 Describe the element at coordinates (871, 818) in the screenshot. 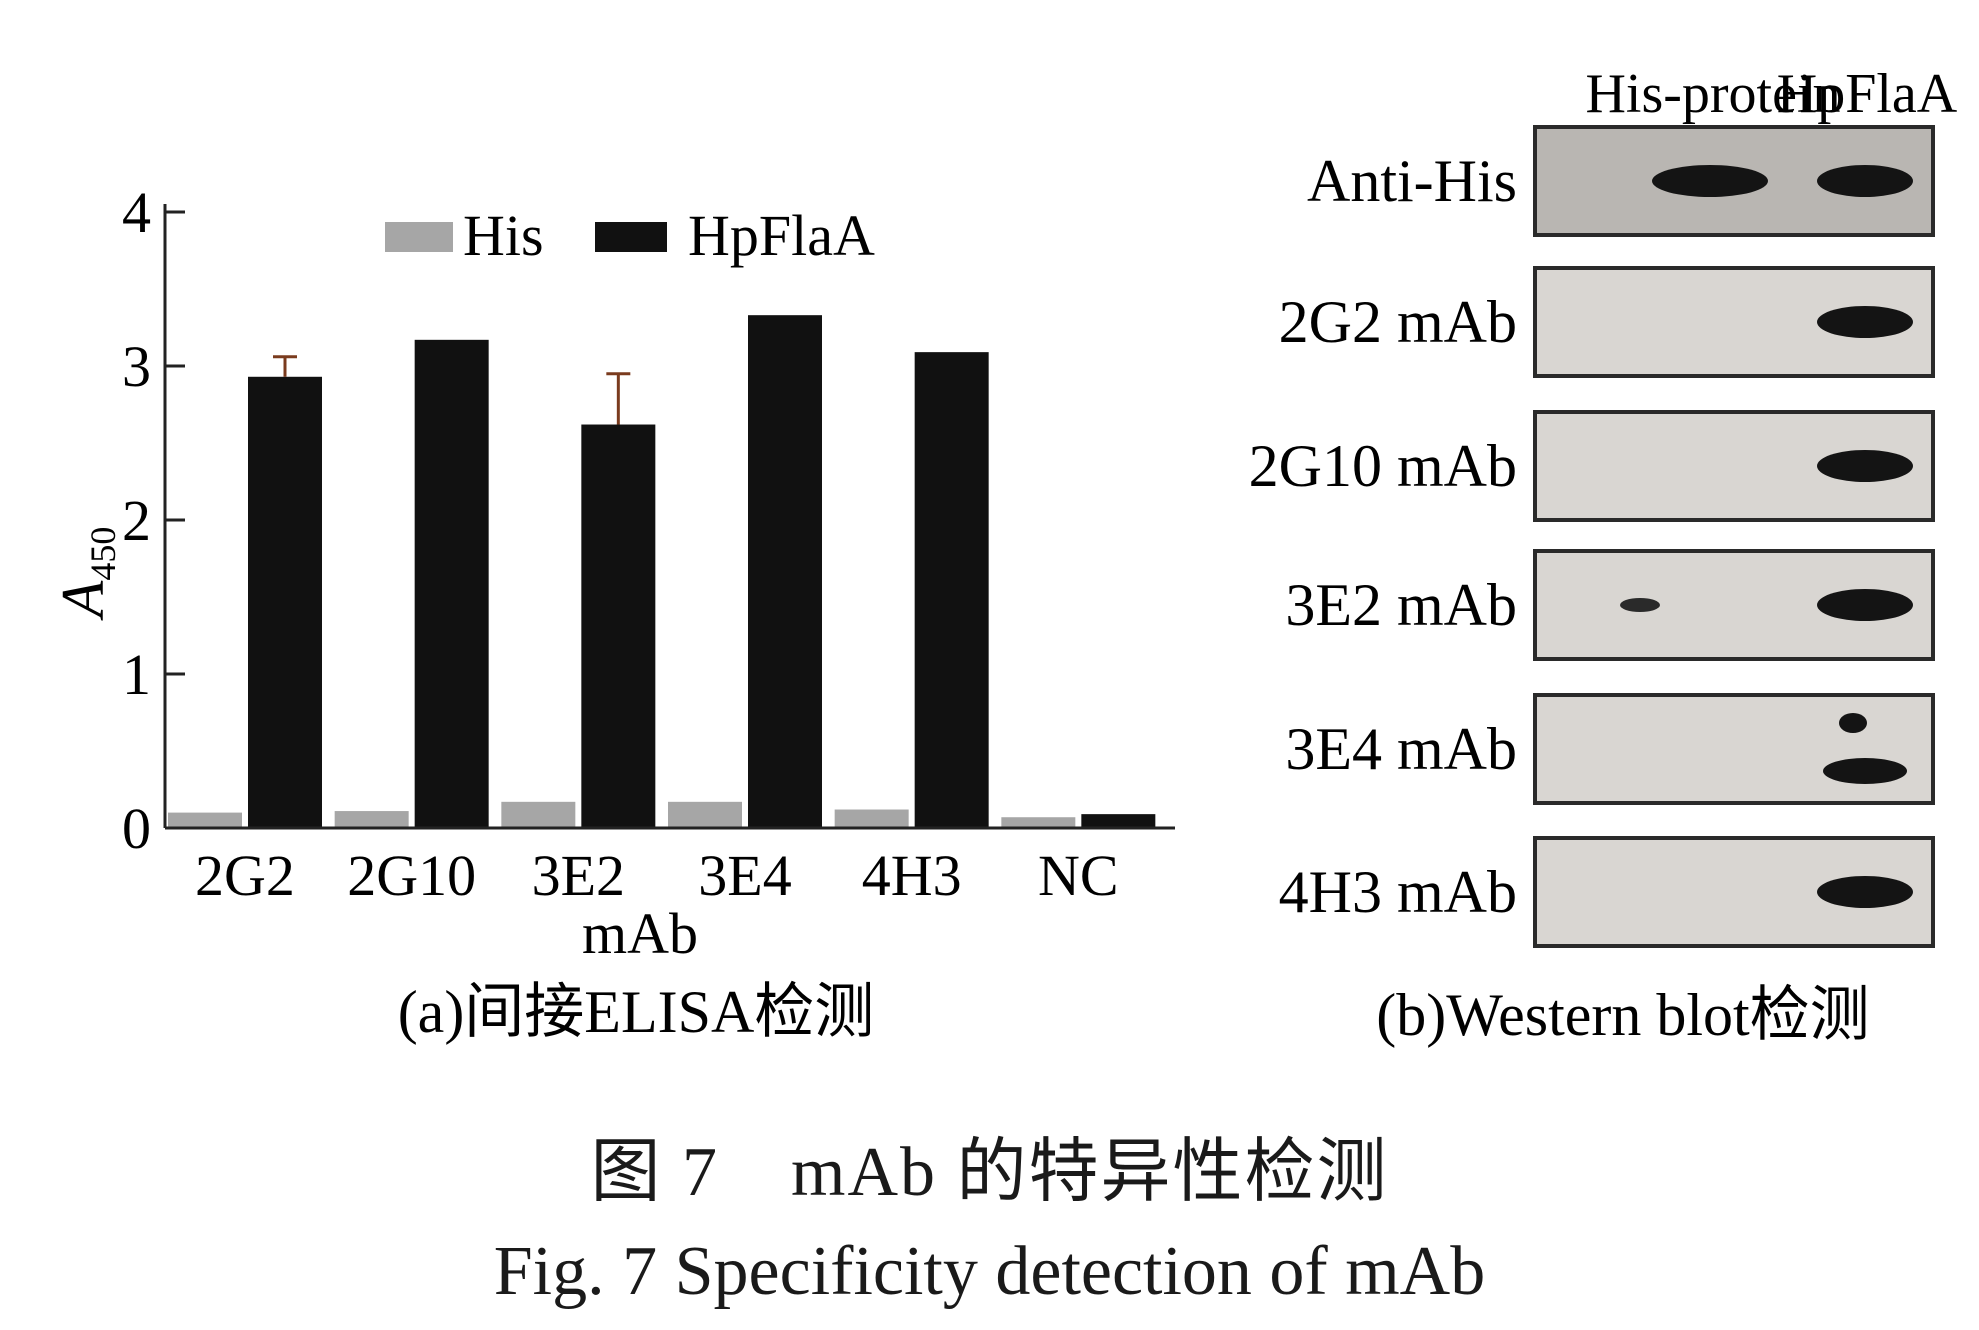

I see `bar-his-4h3` at that location.